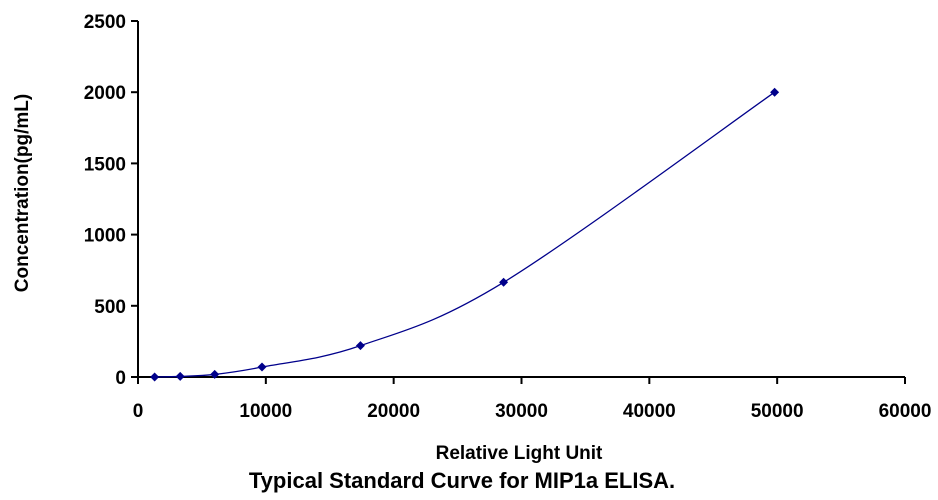 The width and height of the screenshot is (938, 500). Describe the element at coordinates (111, 200) in the screenshot. I see `y-axis-ticks: 0 500 1000 1500 2000 2500` at that location.